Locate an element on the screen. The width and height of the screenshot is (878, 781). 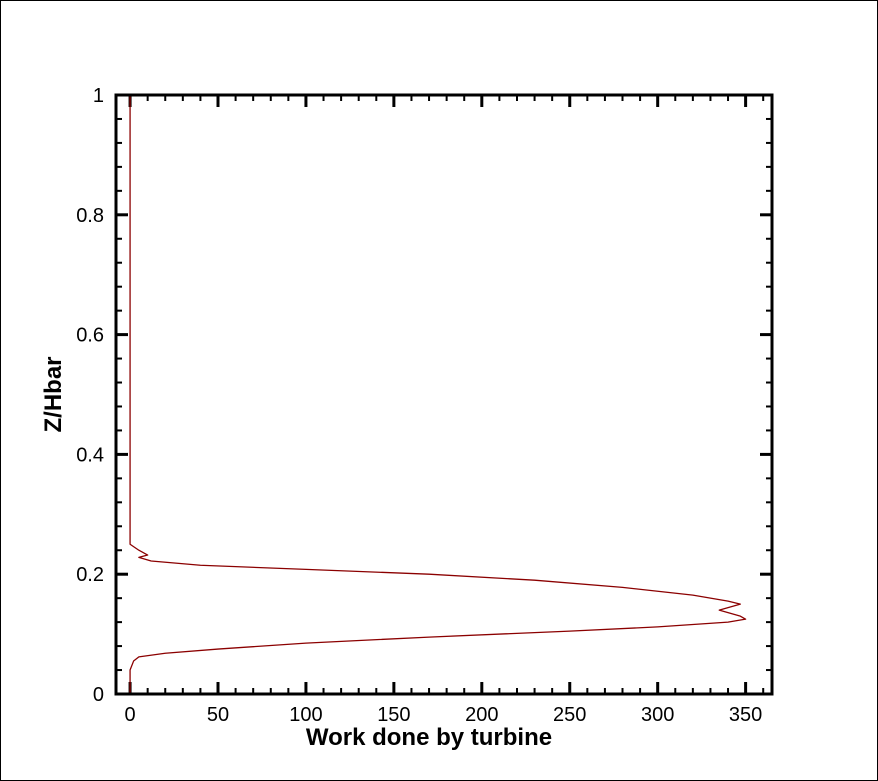
y-axis-title: Z/Hbar is located at coordinates (53, 394).